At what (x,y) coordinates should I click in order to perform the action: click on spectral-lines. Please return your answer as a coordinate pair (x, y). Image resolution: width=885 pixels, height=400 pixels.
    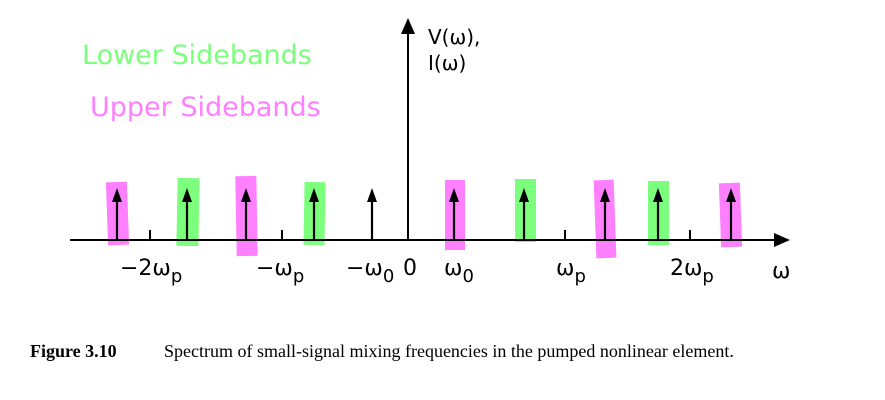
    Looking at the image, I should click on (424, 214).